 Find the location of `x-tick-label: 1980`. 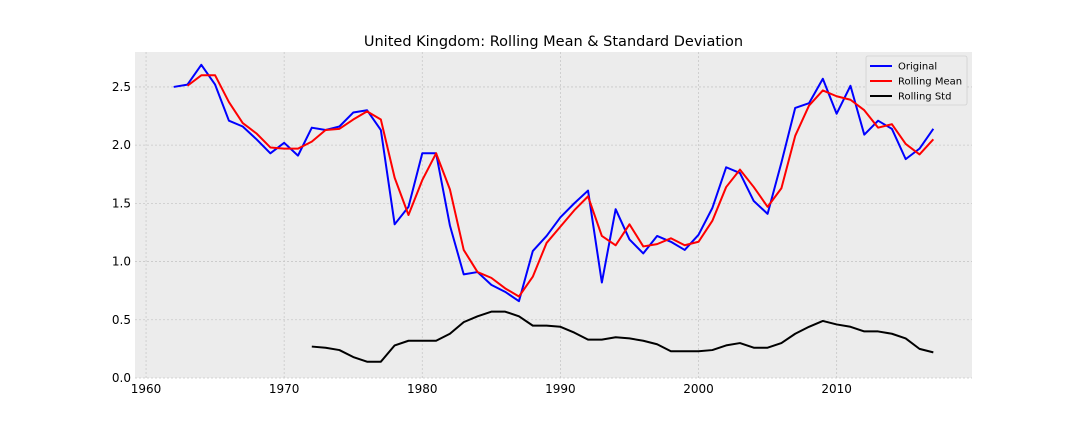

x-tick-label: 1980 is located at coordinates (422, 389).